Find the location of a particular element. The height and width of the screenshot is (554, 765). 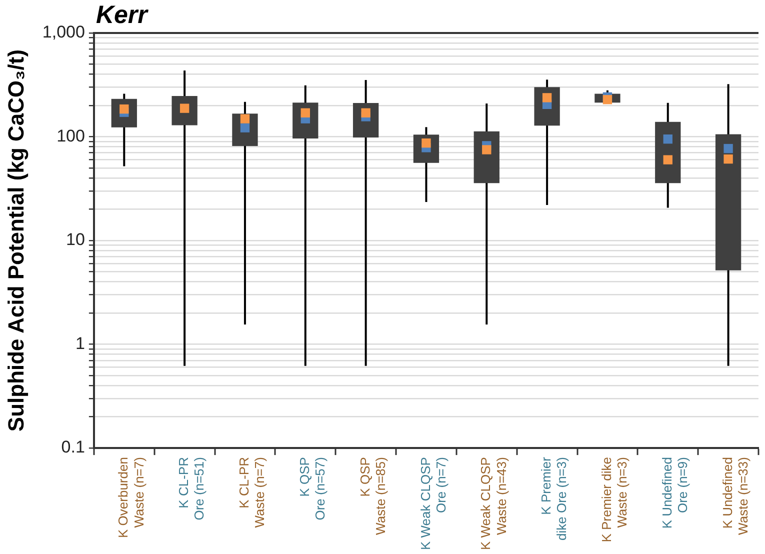

y-tick-label: 1 is located at coordinates (80, 343).